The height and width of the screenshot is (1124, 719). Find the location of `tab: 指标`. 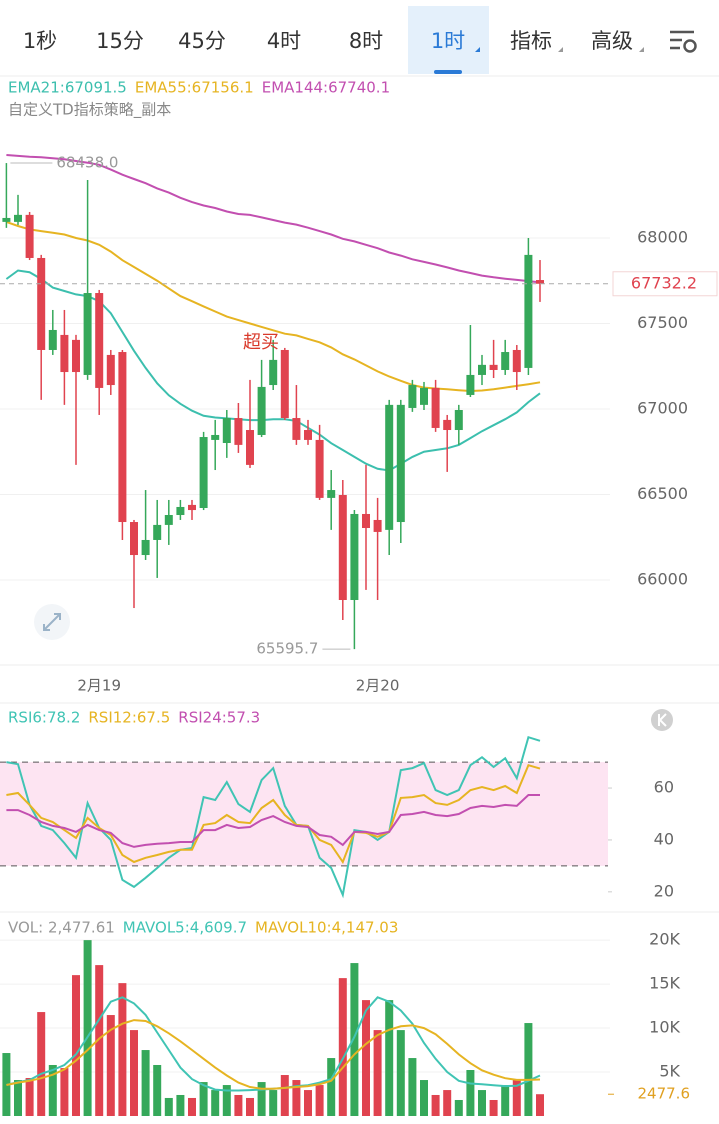

tab: 指标 is located at coordinates (531, 41).